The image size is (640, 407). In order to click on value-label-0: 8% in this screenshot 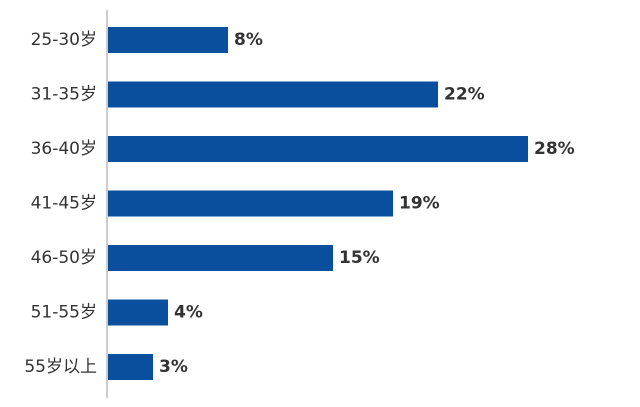, I will do `click(248, 40)`.